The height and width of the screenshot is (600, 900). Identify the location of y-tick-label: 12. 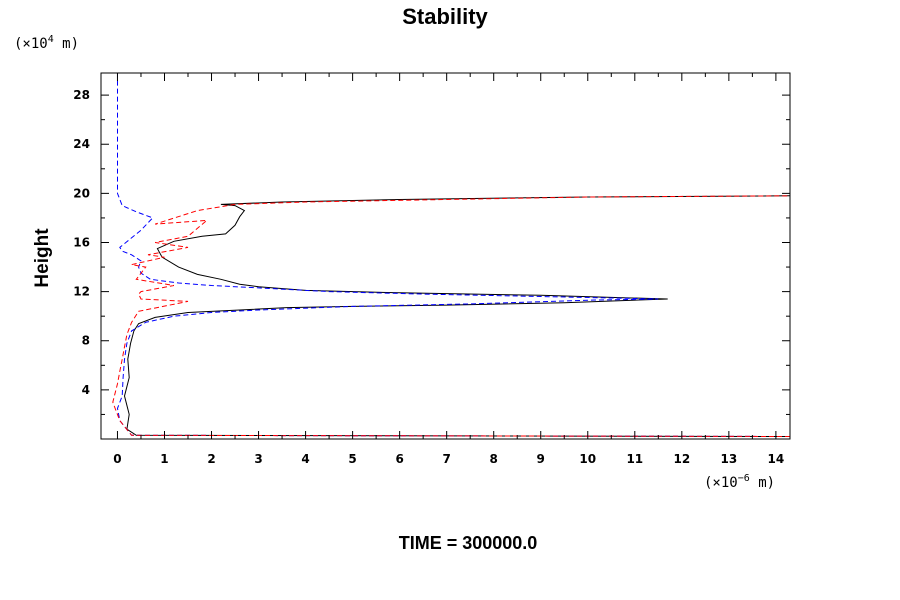
(81, 292).